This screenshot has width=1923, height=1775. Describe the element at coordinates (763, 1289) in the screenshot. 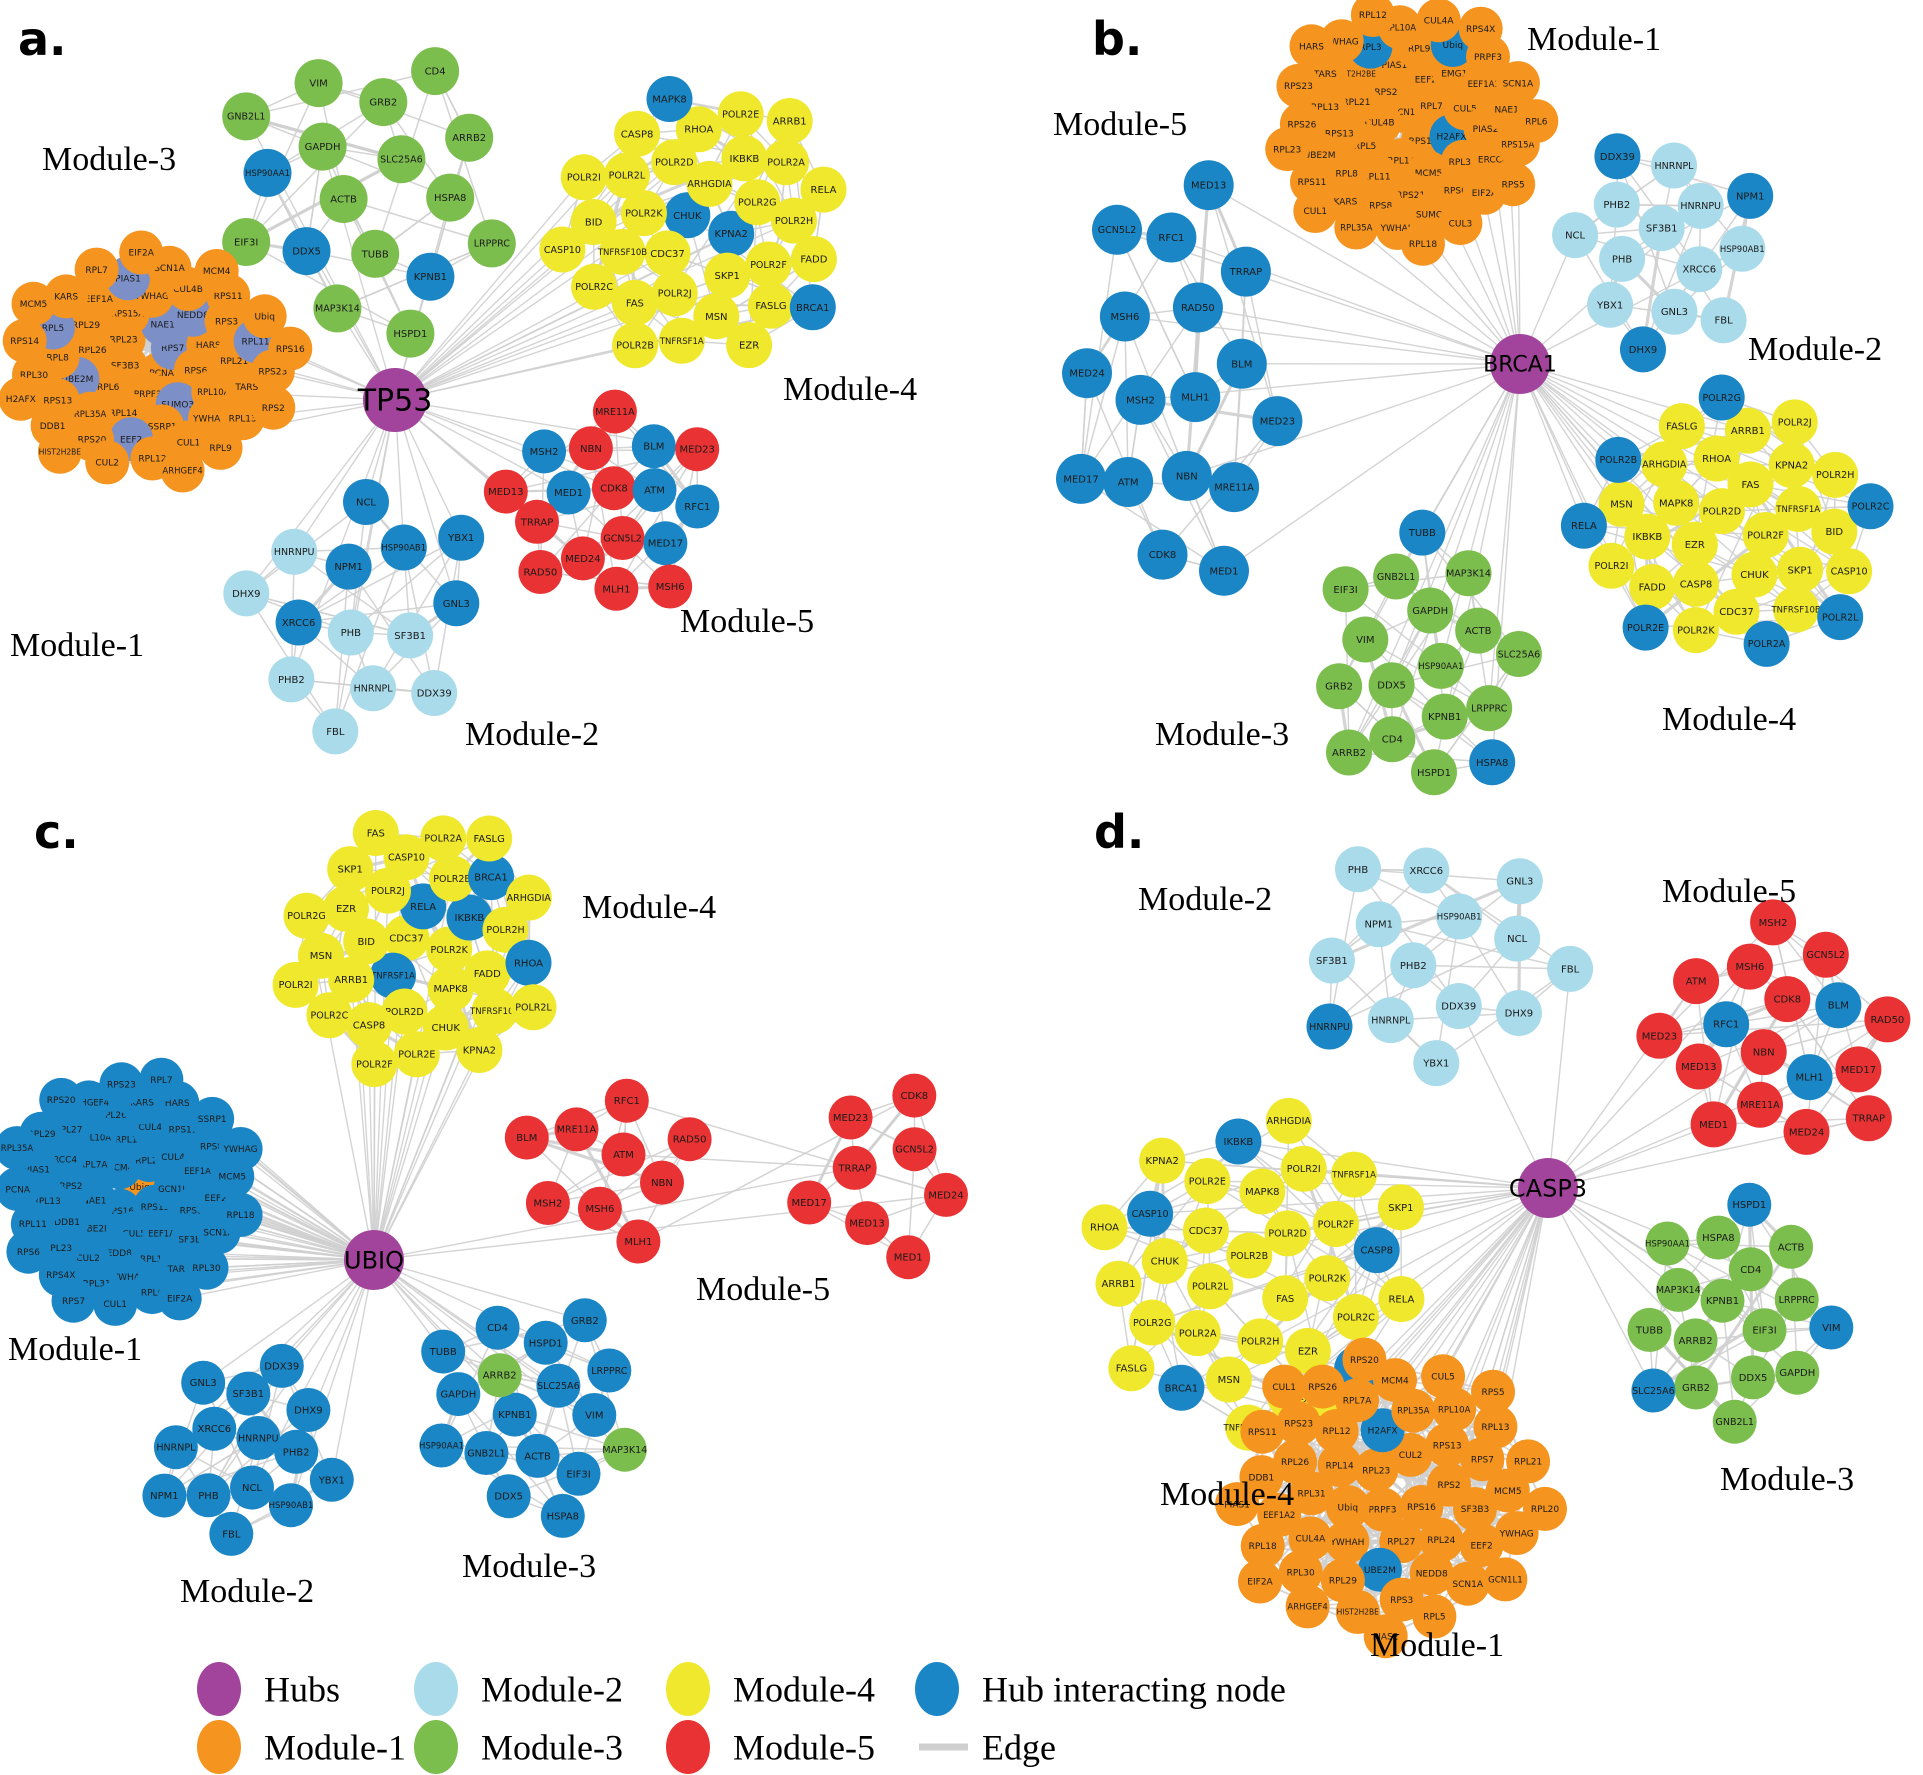

I see `module-label-c-m5a: Module-5` at that location.